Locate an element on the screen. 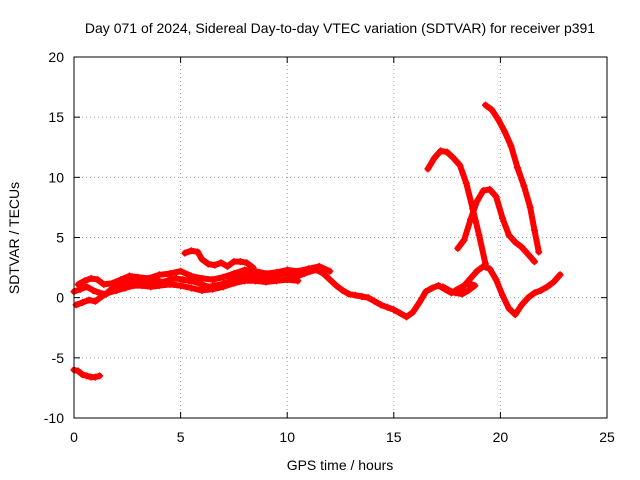  series-early-negative is located at coordinates (87, 373).